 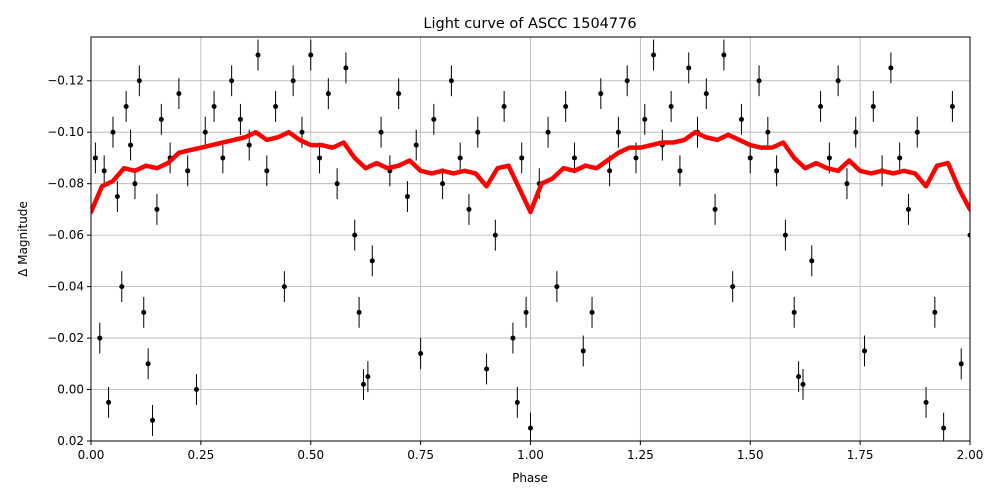 What do you see at coordinates (530, 478) in the screenshot?
I see `x-axis-label: Phase` at bounding box center [530, 478].